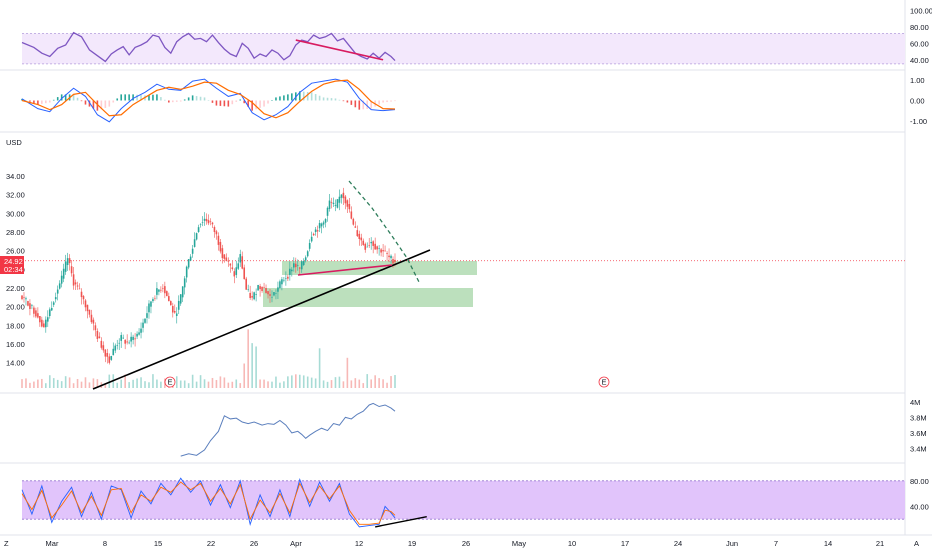  Describe the element at coordinates (401, 521) in the screenshot. I see `stochastic-trend-line` at that location.